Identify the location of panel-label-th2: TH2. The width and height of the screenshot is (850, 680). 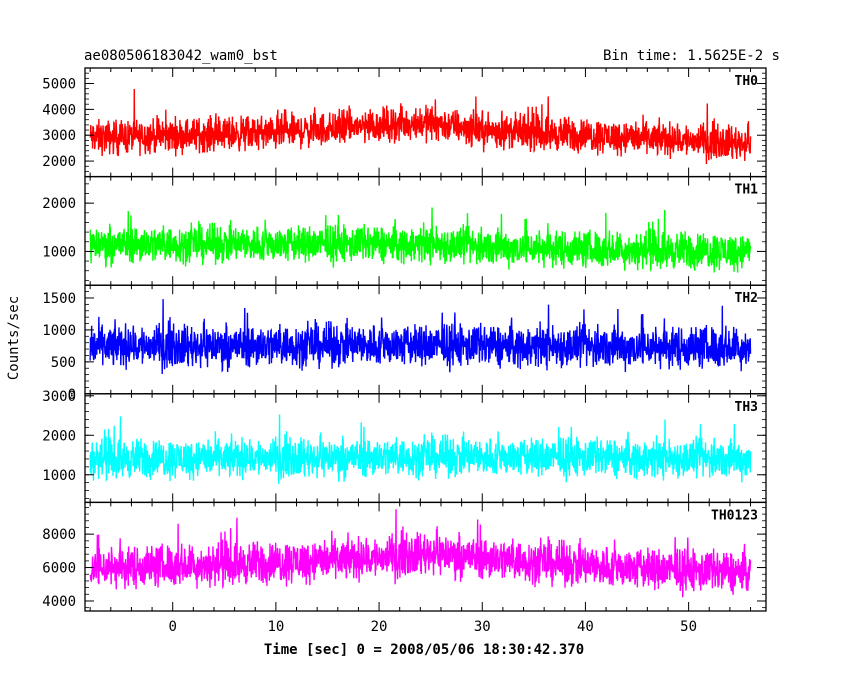
(746, 298).